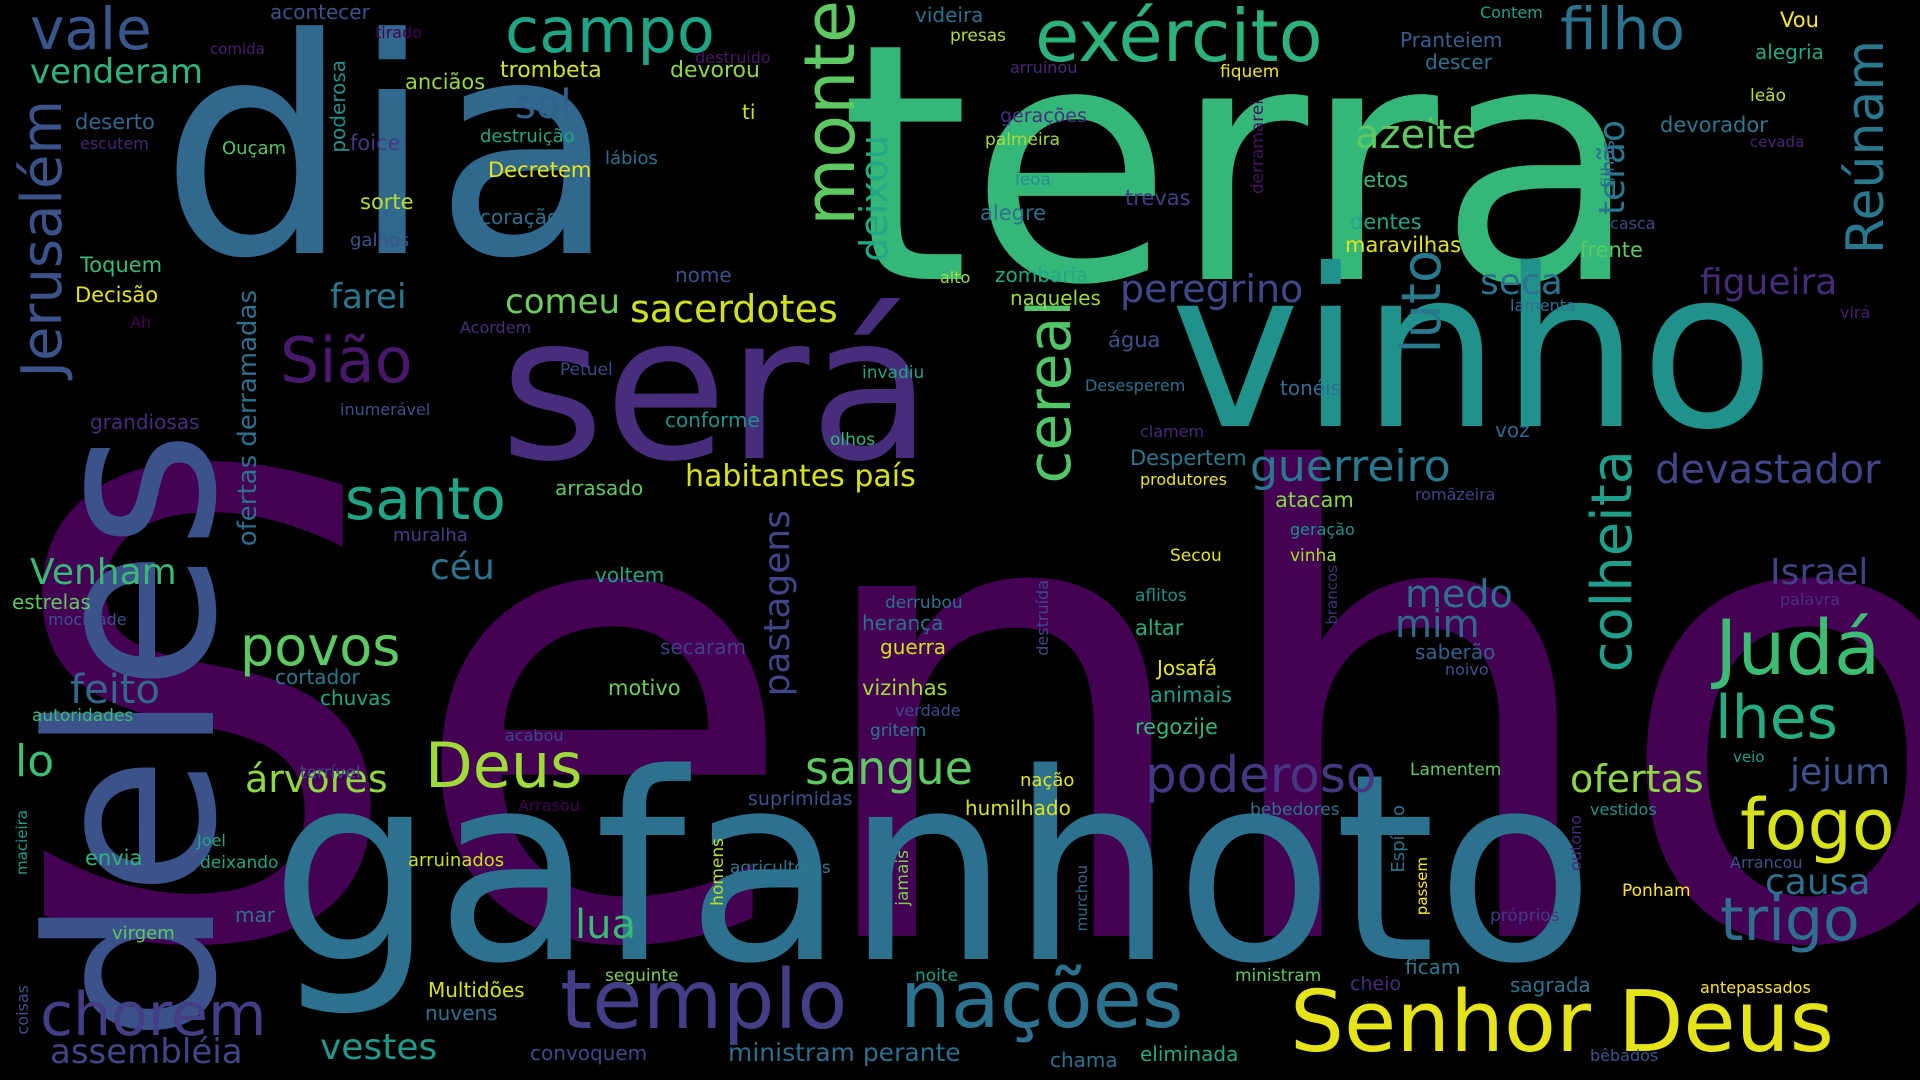  What do you see at coordinates (903, 878) in the screenshot?
I see `cloud-word: jamais` at bounding box center [903, 878].